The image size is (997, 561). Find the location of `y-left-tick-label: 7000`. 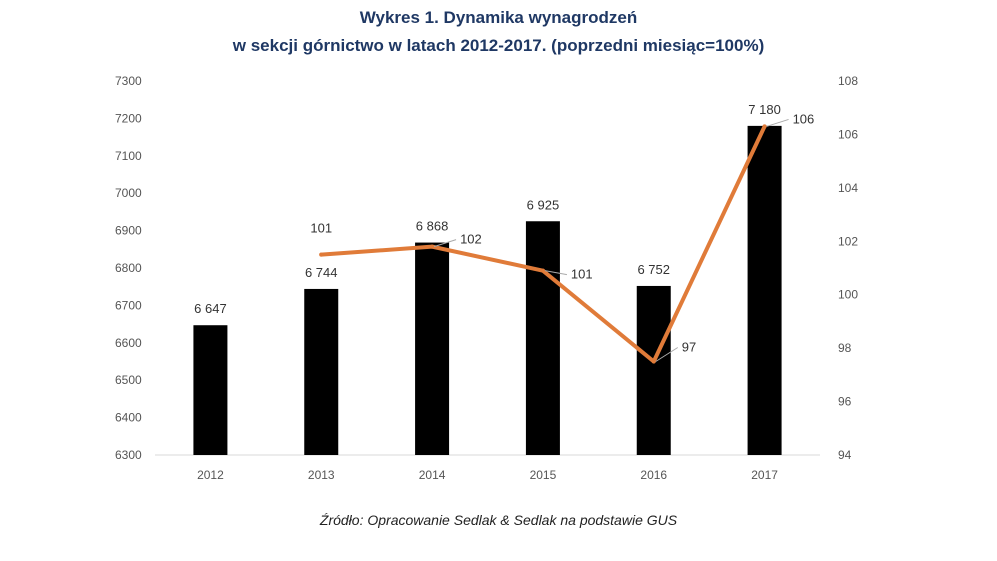

y-left-tick-label: 7000 is located at coordinates (128, 193).